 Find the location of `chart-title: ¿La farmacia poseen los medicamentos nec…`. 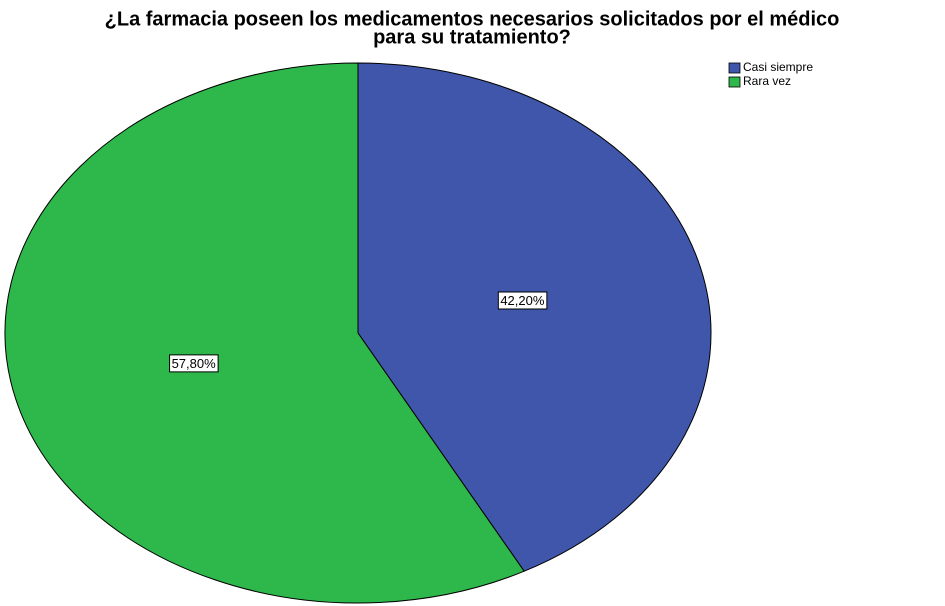

chart-title: ¿La farmacia poseen los medicamentos nec… is located at coordinates (472, 19).